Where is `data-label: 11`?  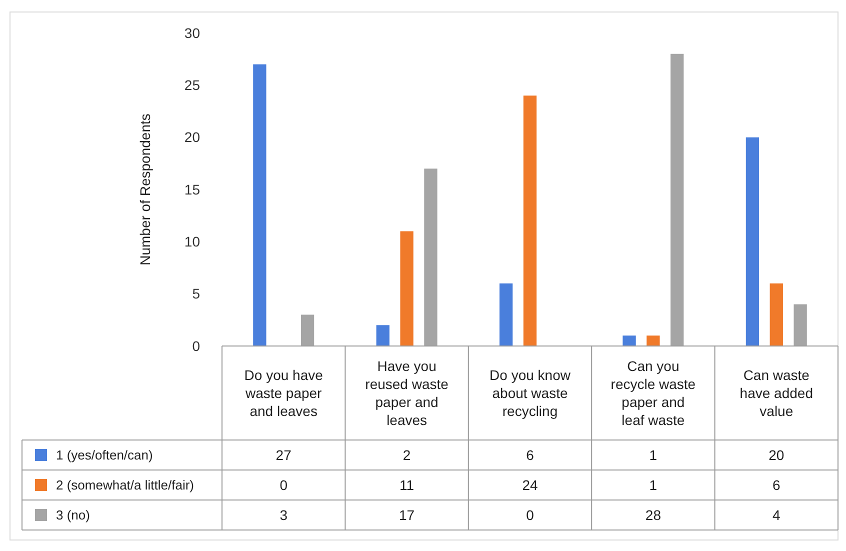
data-label: 11 is located at coordinates (407, 484).